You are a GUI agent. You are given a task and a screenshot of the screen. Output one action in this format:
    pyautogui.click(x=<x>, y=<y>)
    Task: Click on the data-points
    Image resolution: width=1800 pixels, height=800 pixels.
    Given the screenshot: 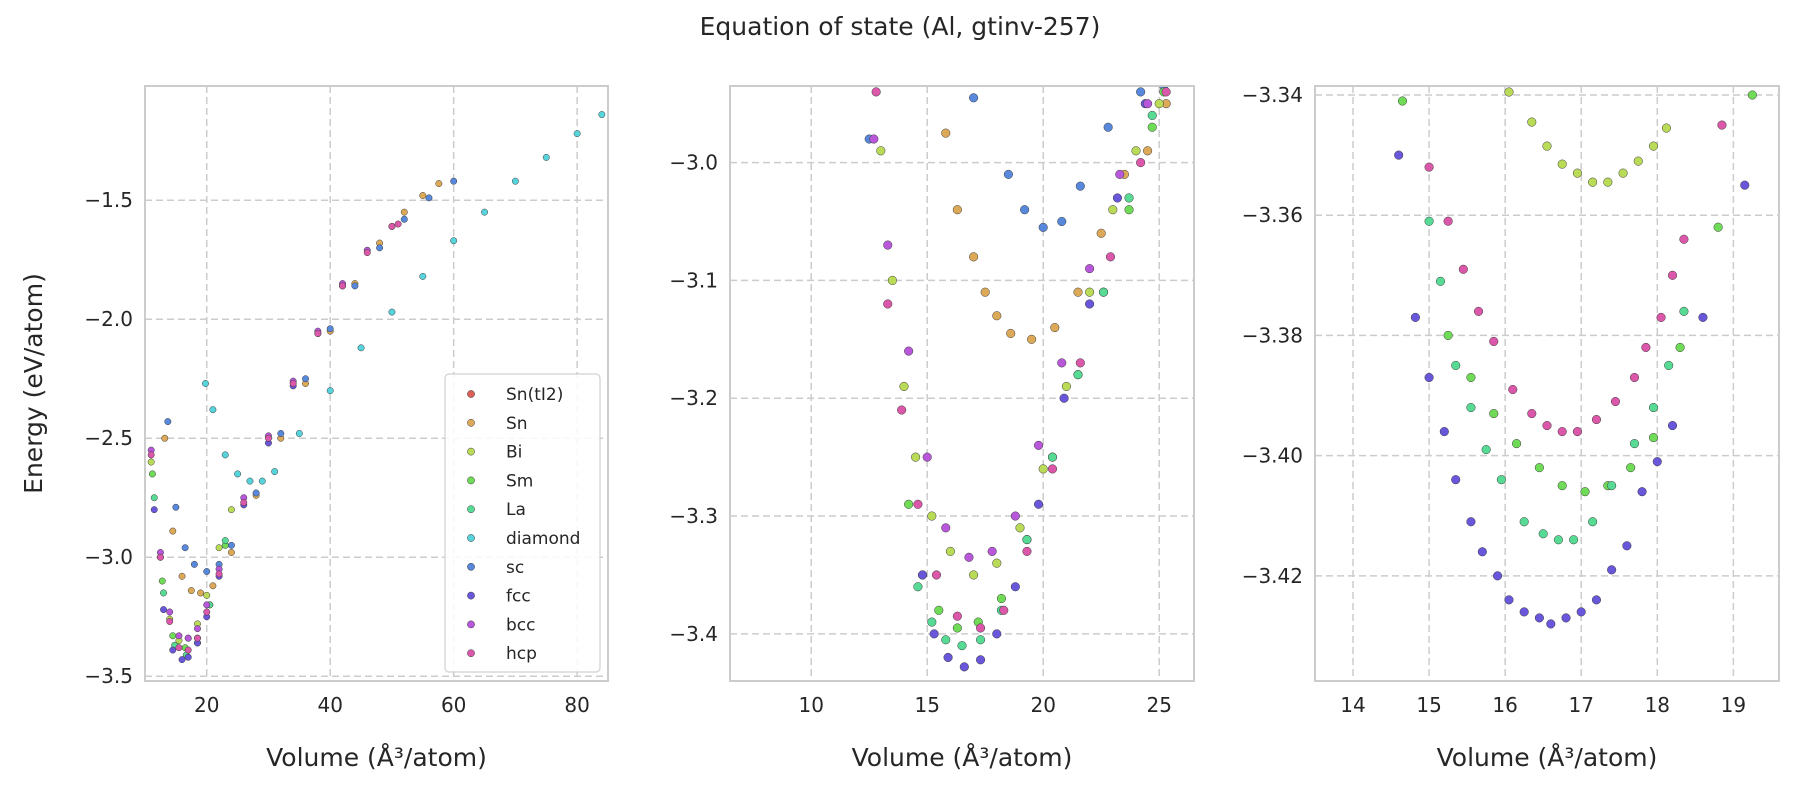 What is the action you would take?
    pyautogui.click(x=1017, y=379)
    